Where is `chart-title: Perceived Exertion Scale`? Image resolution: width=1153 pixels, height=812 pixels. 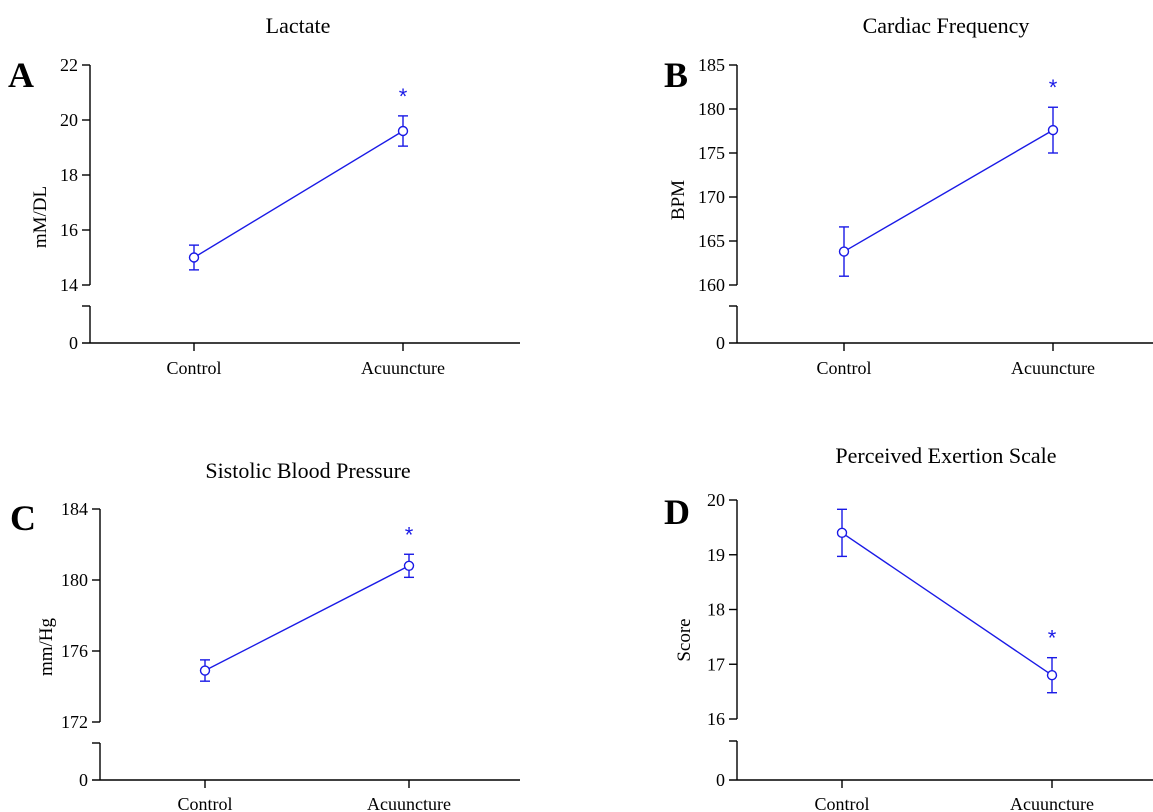
chart-title: Perceived Exertion Scale is located at coordinates (945, 455).